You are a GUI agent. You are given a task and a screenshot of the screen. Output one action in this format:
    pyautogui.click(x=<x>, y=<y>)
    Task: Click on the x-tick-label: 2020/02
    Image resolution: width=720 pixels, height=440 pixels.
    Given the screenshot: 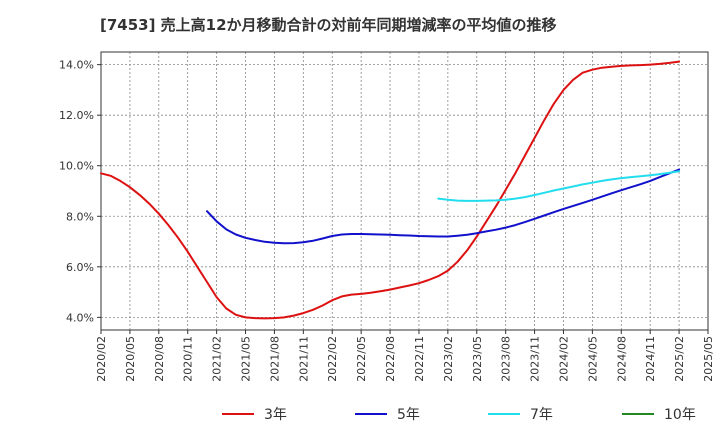 What is the action you would take?
    pyautogui.click(x=101, y=359)
    